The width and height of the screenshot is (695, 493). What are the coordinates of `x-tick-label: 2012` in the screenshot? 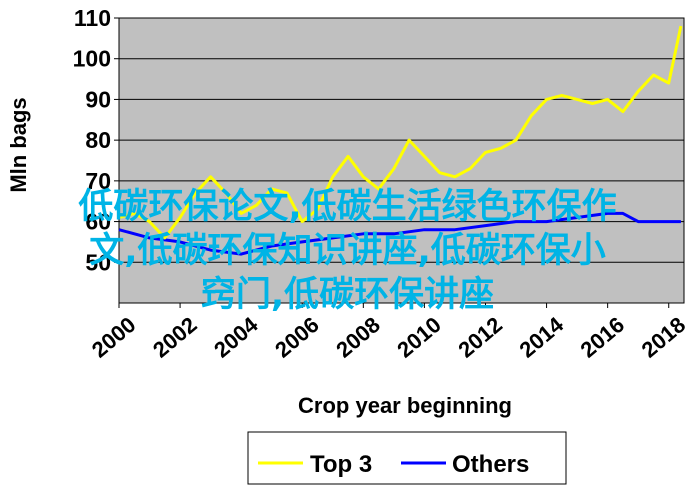 It's located at (480, 337).